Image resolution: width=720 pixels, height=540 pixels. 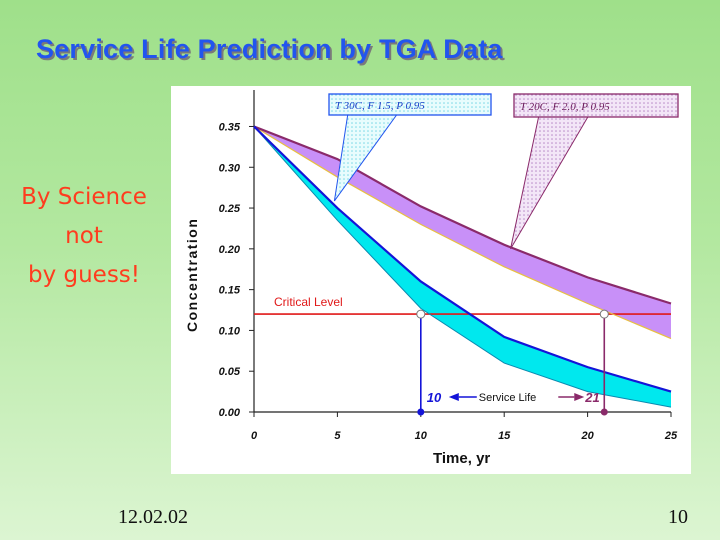 What do you see at coordinates (507, 398) in the screenshot?
I see `service-life-label: Service Life` at bounding box center [507, 398].